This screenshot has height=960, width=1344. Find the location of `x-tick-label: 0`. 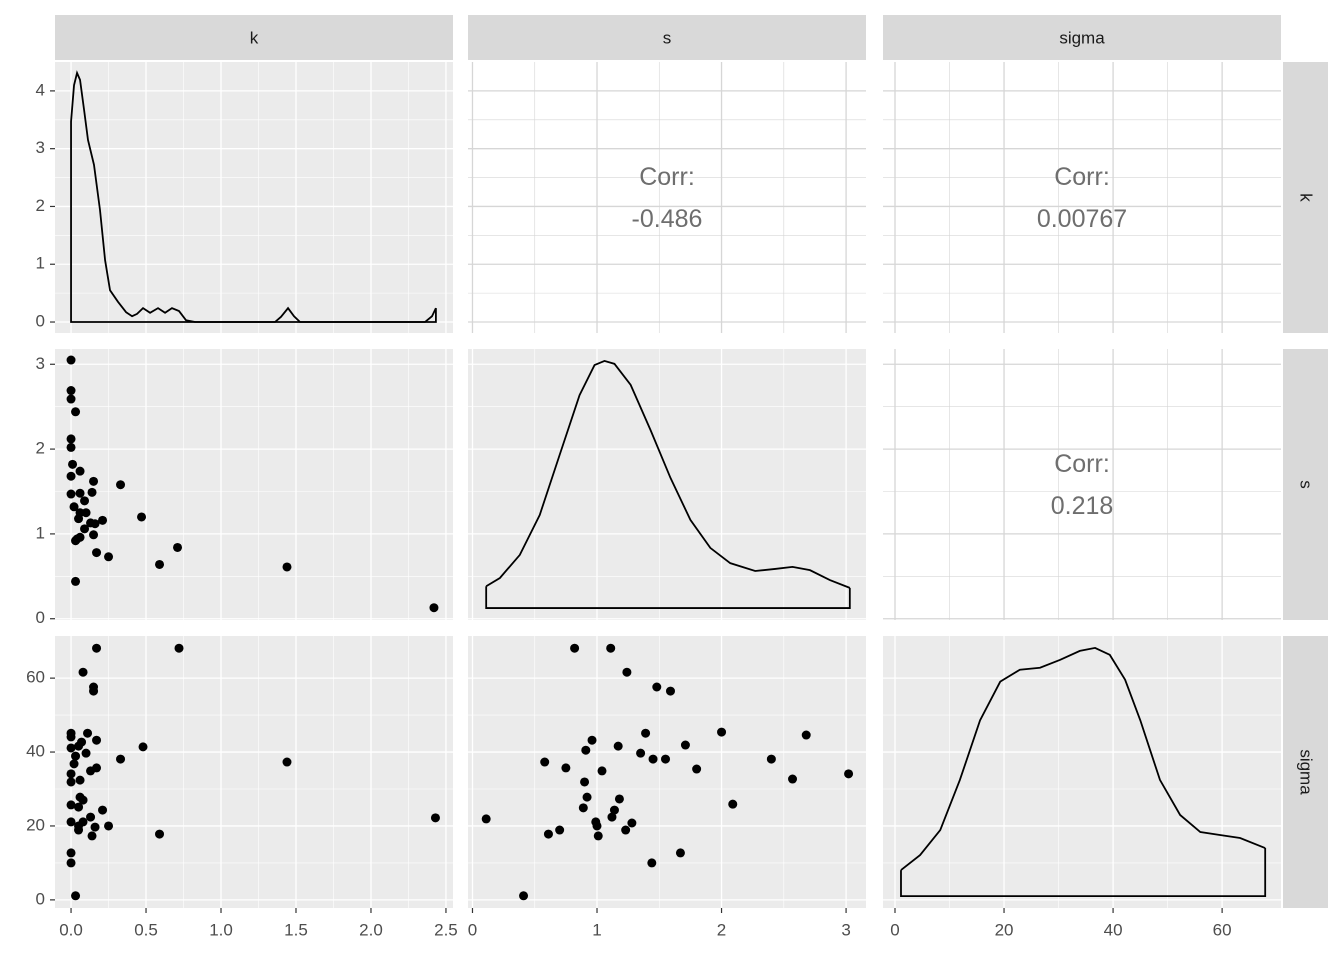

x-tick-label: 0 is located at coordinates (472, 929).